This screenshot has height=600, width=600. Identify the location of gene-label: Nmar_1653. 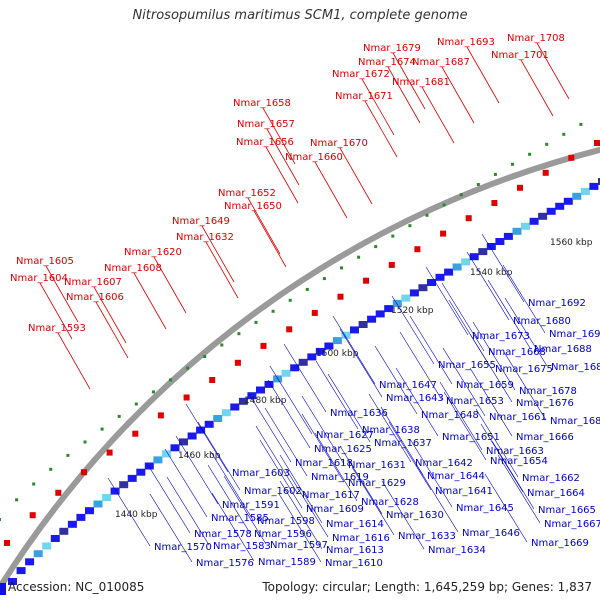
(475, 401).